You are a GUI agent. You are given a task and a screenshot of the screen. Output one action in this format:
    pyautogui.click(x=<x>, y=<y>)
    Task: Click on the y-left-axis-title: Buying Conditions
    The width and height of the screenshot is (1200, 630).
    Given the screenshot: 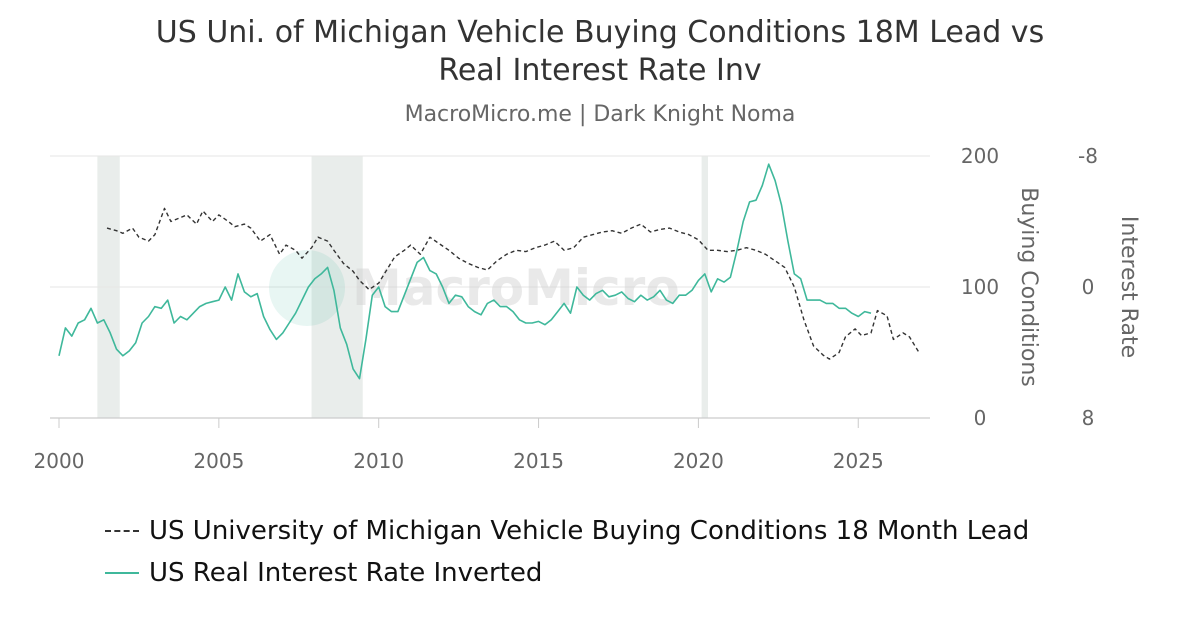 What is the action you would take?
    pyautogui.click(x=1028, y=287)
    